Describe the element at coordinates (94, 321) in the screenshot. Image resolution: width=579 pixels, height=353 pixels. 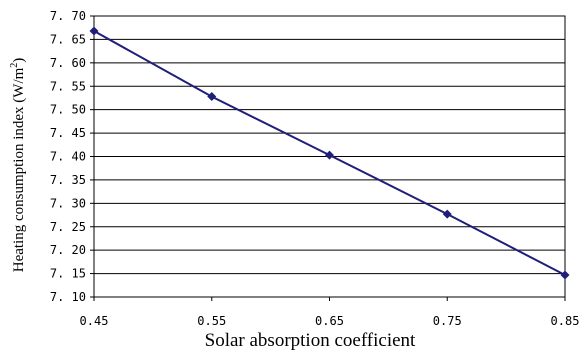
I see `x-tick-label: 0.45` at that location.